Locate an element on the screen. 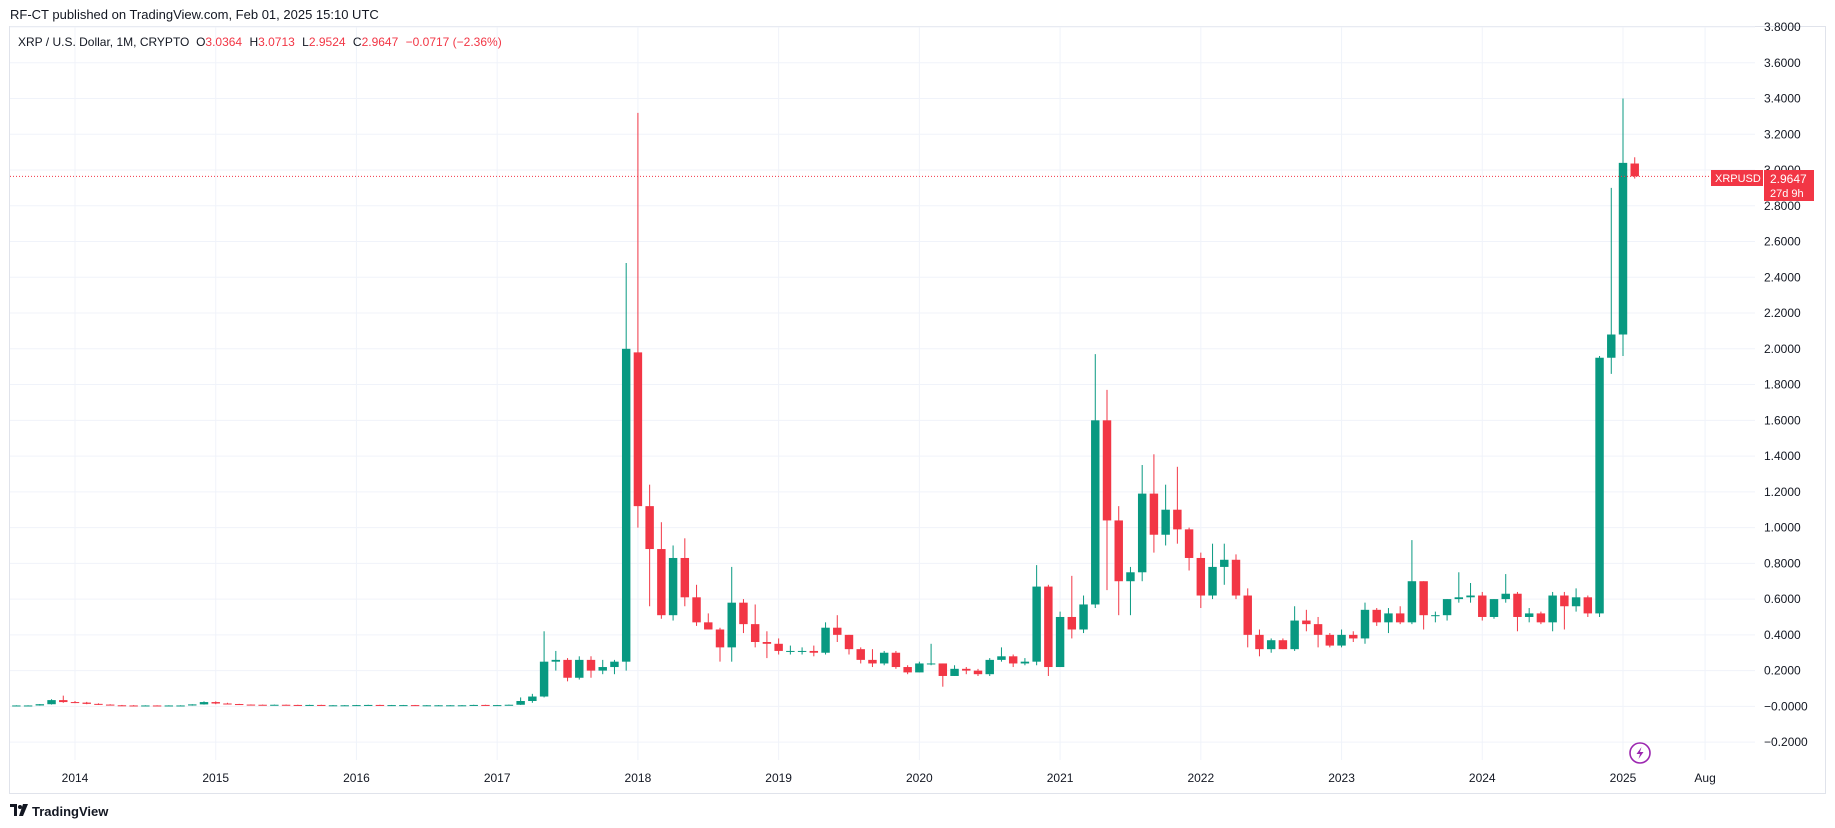 This screenshot has height=828, width=1835. legend-symbol: XRP / U.S. Dollar, 1M, CRYPTO is located at coordinates (104, 42).